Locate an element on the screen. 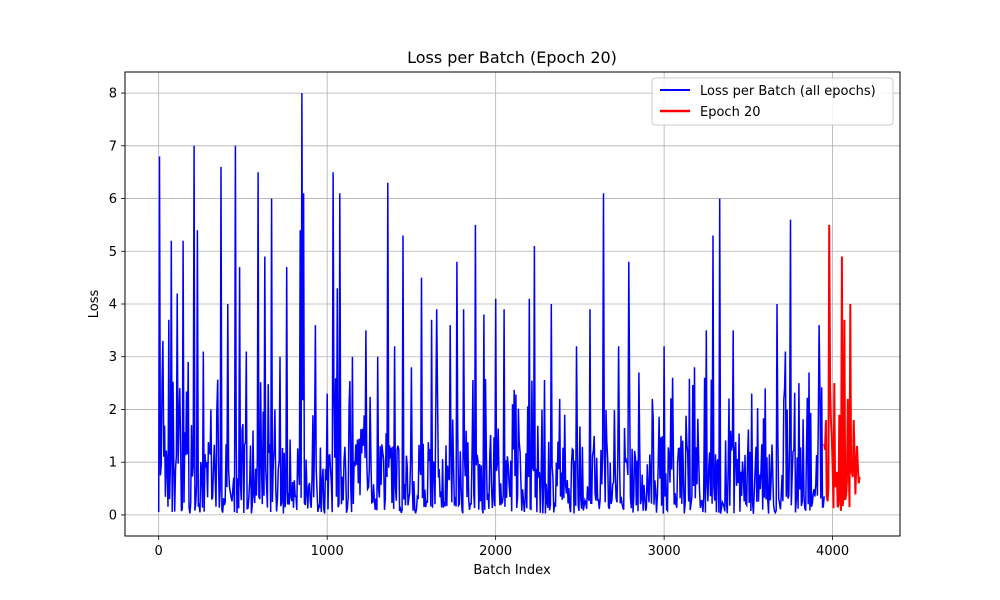  y-tick-label: 1 is located at coordinates (113, 463).